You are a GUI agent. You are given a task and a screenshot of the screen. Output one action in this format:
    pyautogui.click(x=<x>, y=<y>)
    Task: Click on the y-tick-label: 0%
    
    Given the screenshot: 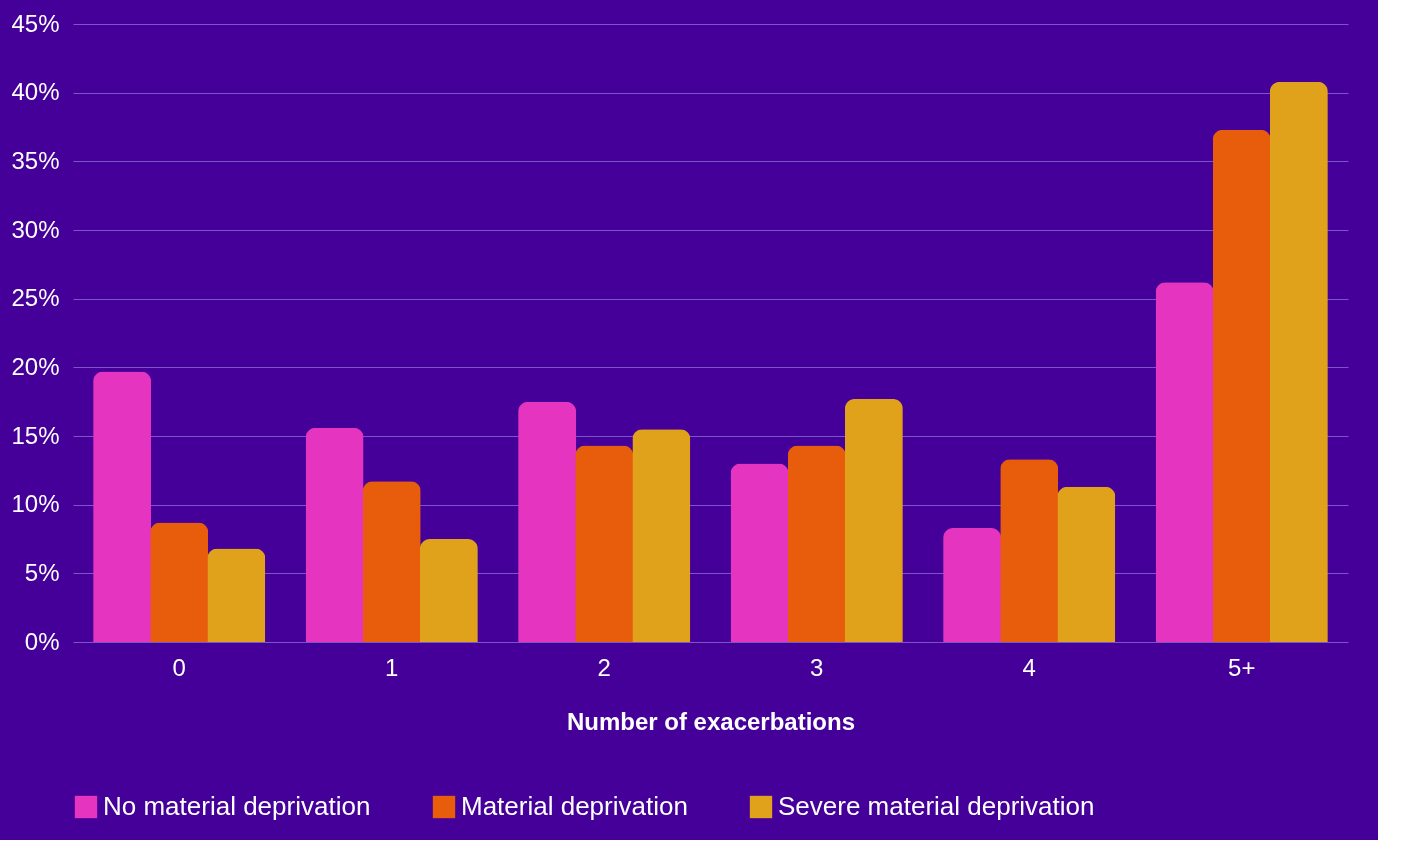 What is the action you would take?
    pyautogui.click(x=42, y=641)
    